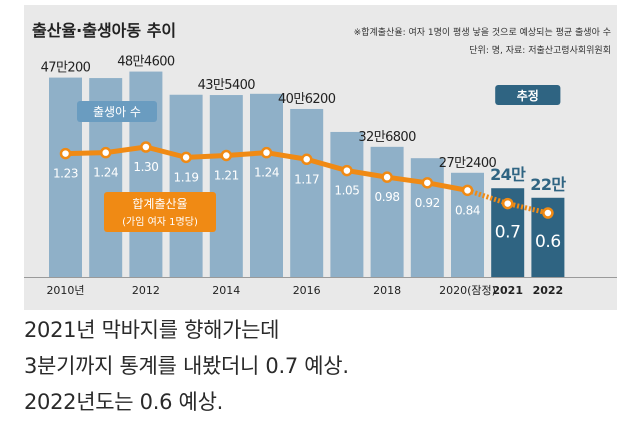 This screenshot has width=640, height=428. Describe the element at coordinates (427, 217) in the screenshot. I see `bar-2019` at that location.